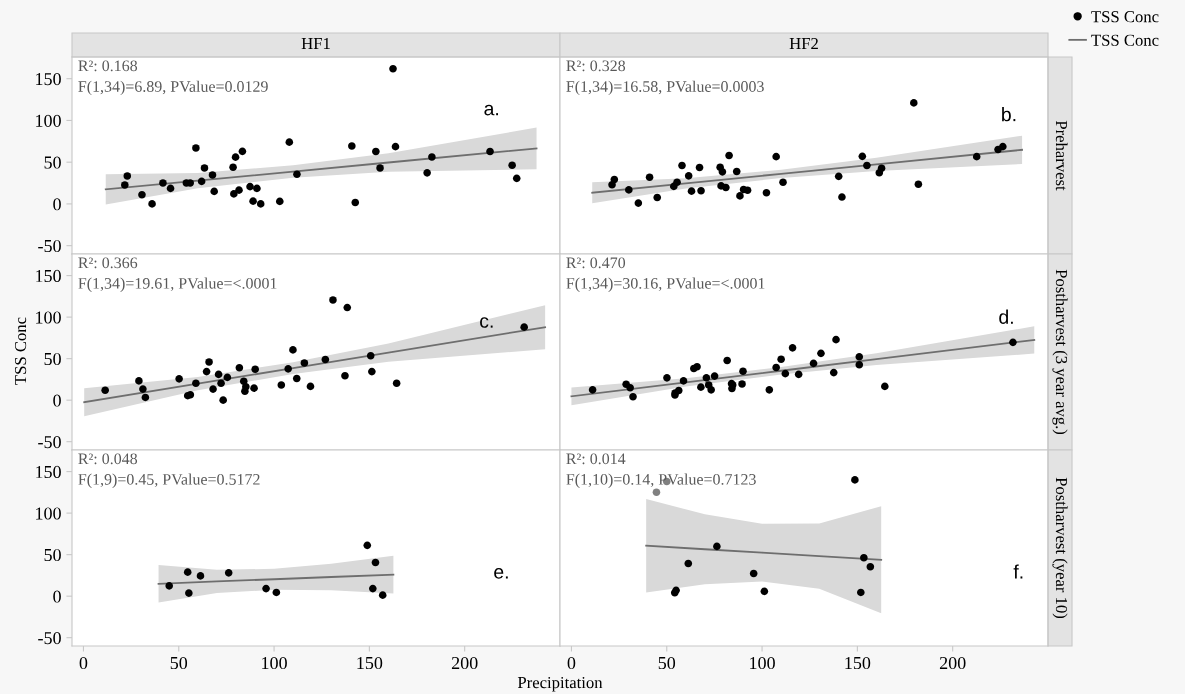 This screenshot has width=1185, height=694. What do you see at coordinates (596, 66) in the screenshot?
I see `annotation: R²: 0.328` at bounding box center [596, 66].